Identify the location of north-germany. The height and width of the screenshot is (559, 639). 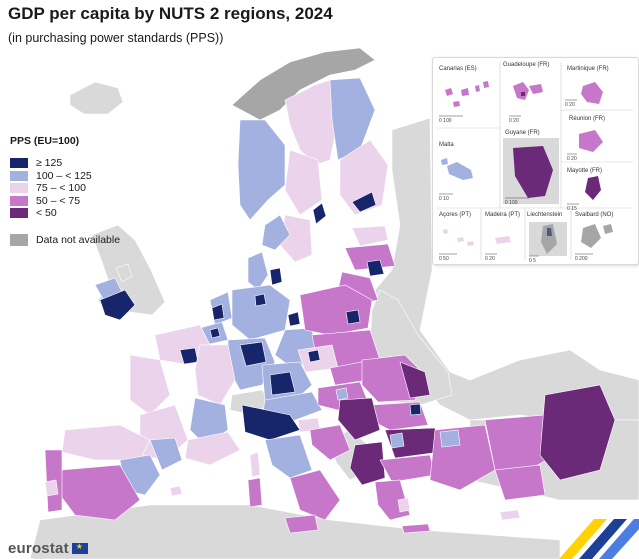
(261, 312).